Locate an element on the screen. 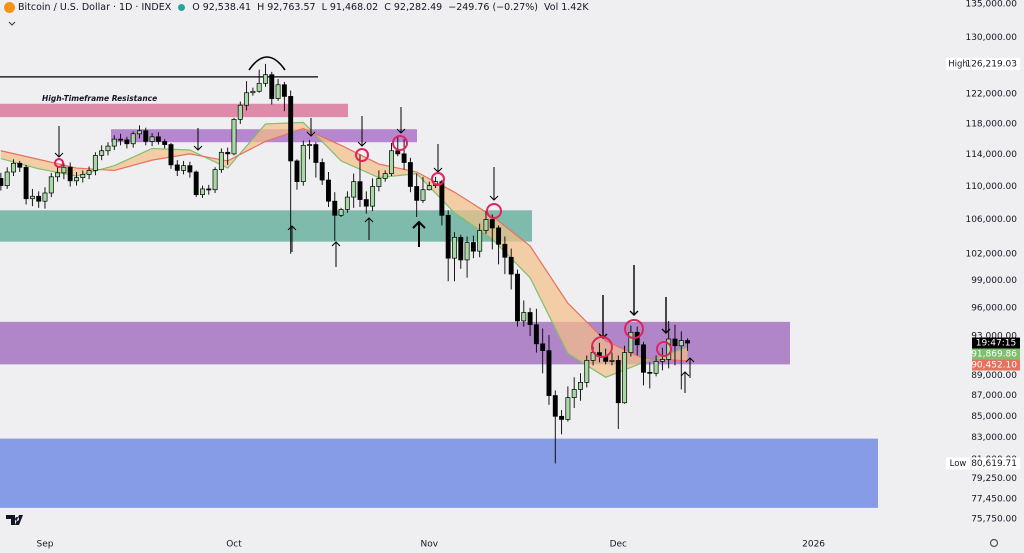 The width and height of the screenshot is (1024, 553). y-tick-label: 77,450.00 is located at coordinates (994, 500).